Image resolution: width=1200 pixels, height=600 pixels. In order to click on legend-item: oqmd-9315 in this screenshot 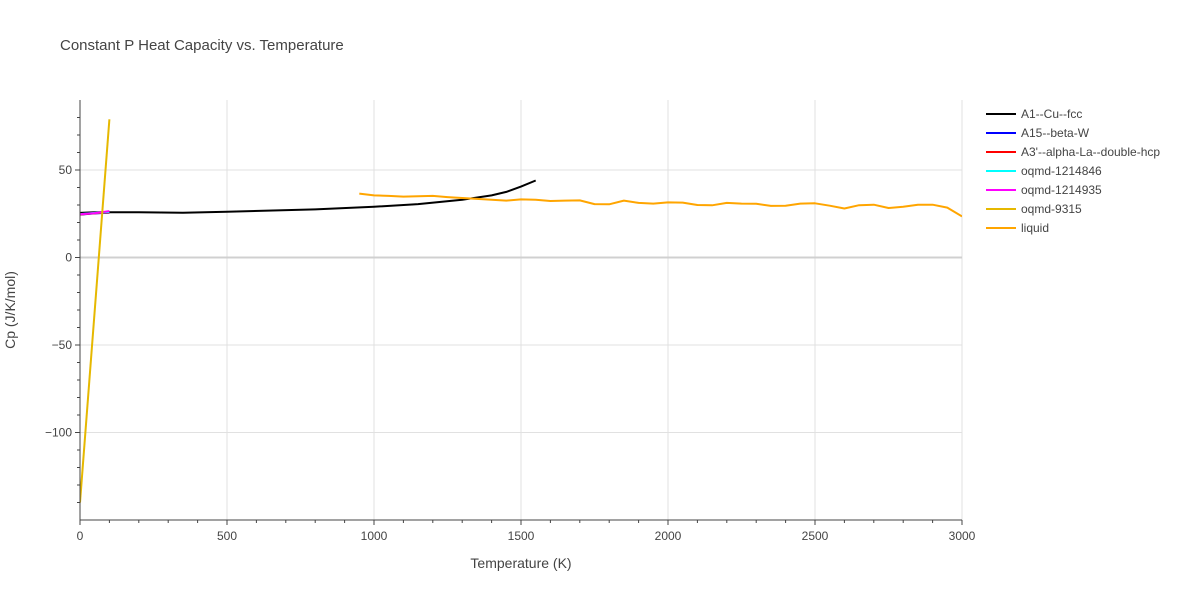, I will do `click(1034, 209)`.